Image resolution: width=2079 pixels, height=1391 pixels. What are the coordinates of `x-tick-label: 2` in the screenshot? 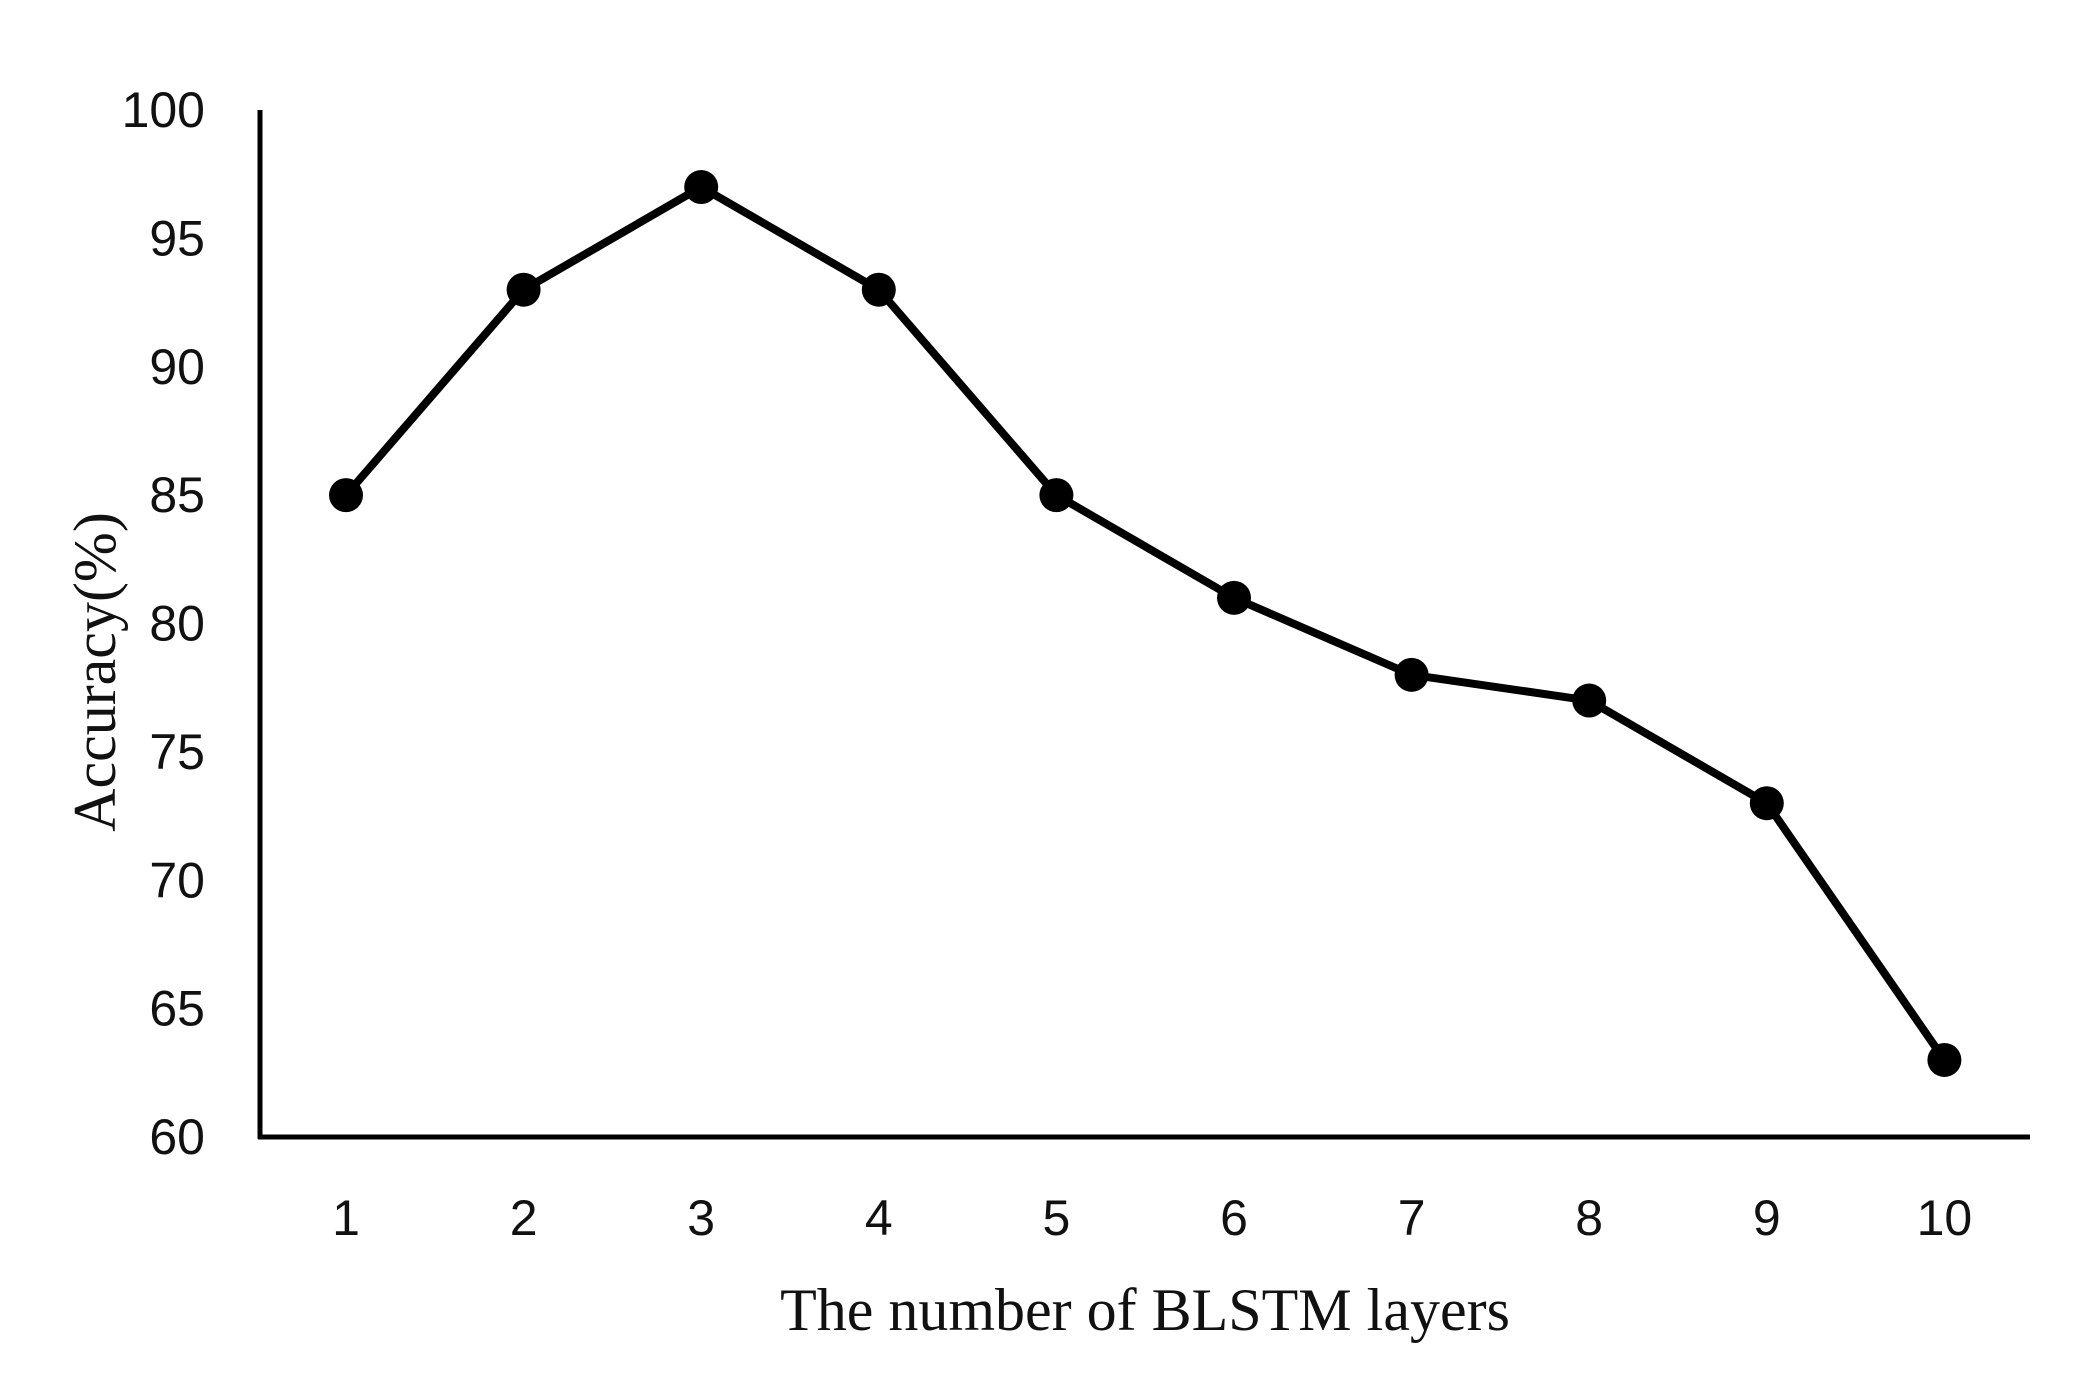 It's located at (524, 1218).